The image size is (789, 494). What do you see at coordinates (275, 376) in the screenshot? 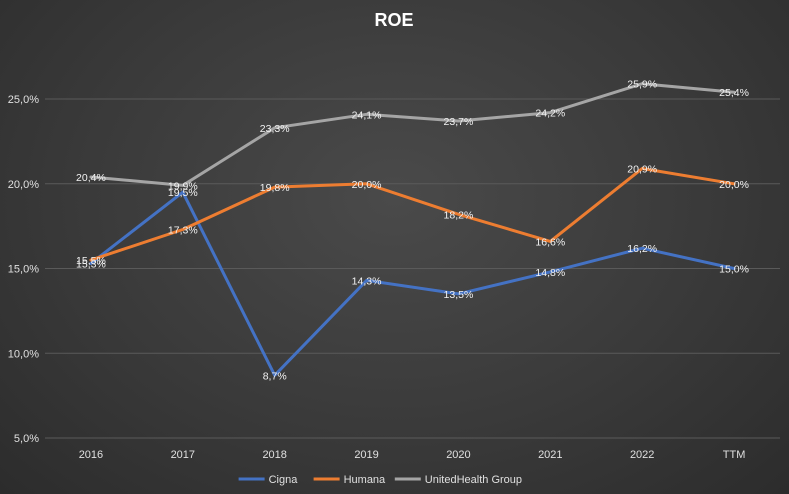
I see `data-label-cigna: 8,7%` at bounding box center [275, 376].